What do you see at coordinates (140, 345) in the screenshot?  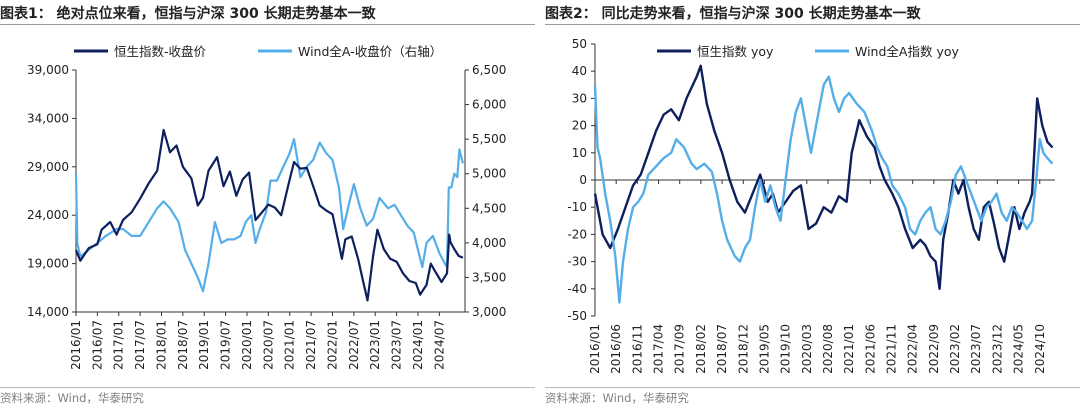 I see `x-tick-label: 2017/07` at bounding box center [140, 345].